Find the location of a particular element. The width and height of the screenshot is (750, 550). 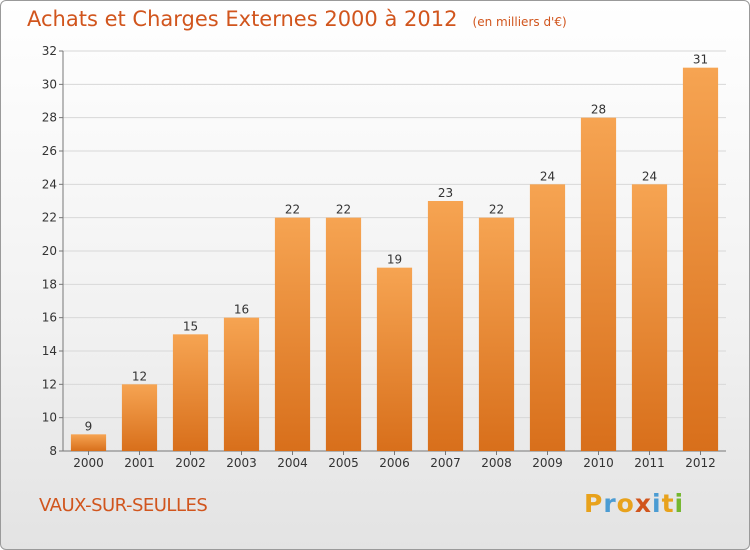

y-tick-label: 30 is located at coordinates (49, 84).